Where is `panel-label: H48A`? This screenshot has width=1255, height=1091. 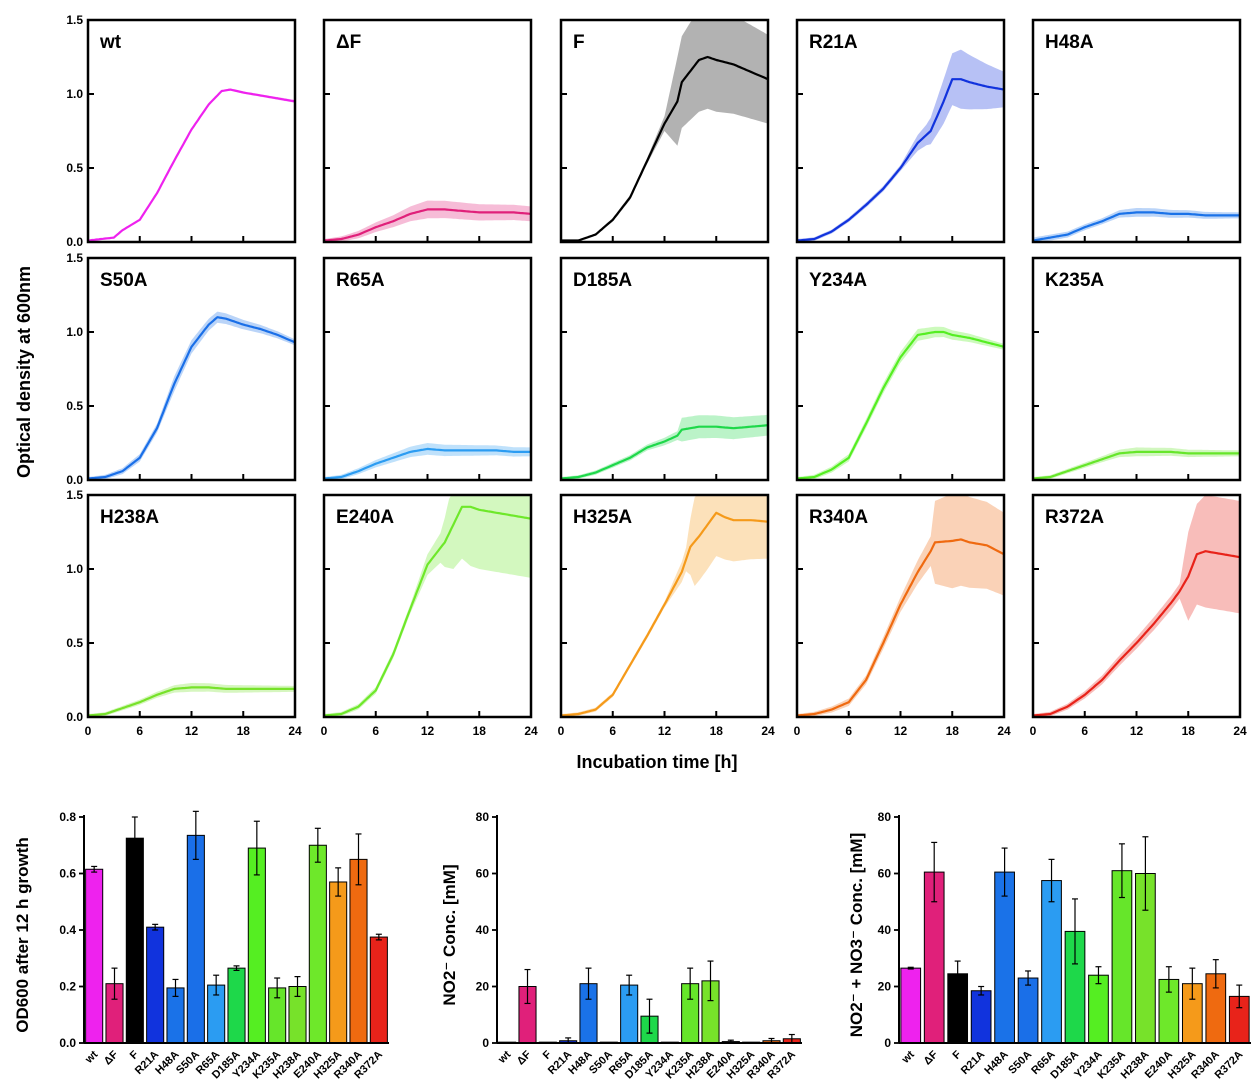
panel-label: H48A is located at coordinates (1069, 42).